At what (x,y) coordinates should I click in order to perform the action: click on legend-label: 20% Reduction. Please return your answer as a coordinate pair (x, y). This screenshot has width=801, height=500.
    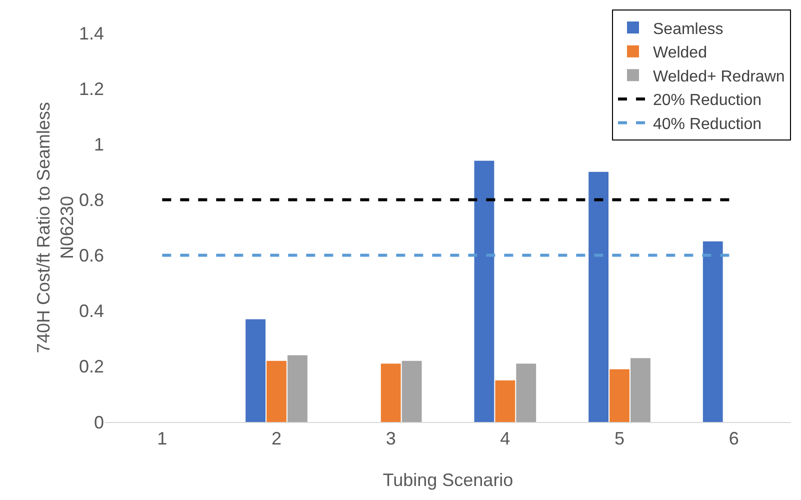
    Looking at the image, I should click on (707, 101).